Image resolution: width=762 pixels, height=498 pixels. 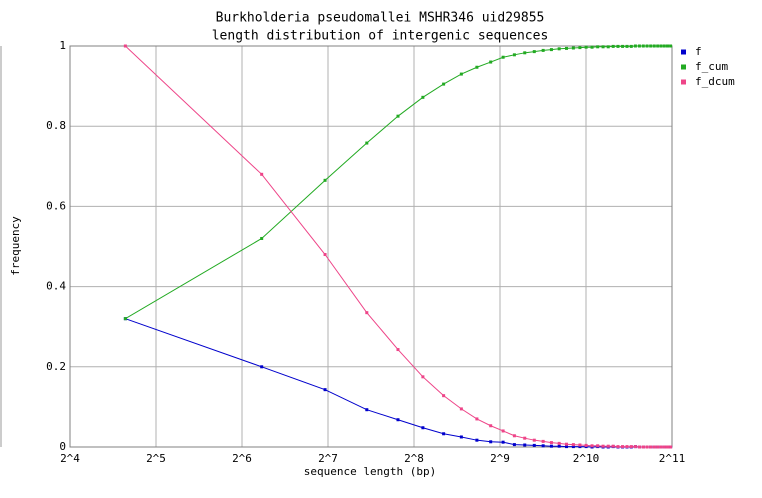 What do you see at coordinates (15, 246) in the screenshot?
I see `y-axis-label: frequency` at bounding box center [15, 246].